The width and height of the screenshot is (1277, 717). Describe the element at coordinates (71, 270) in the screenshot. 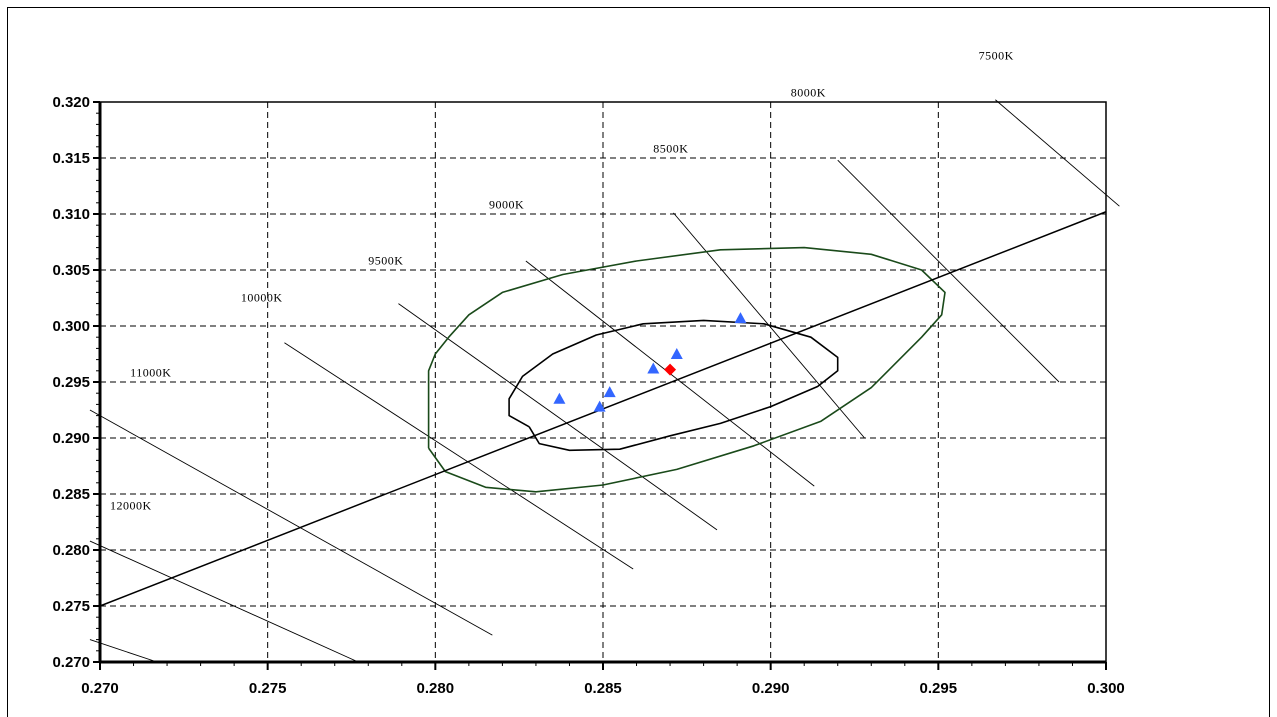

I see `y-tick-label: 0.305` at that location.